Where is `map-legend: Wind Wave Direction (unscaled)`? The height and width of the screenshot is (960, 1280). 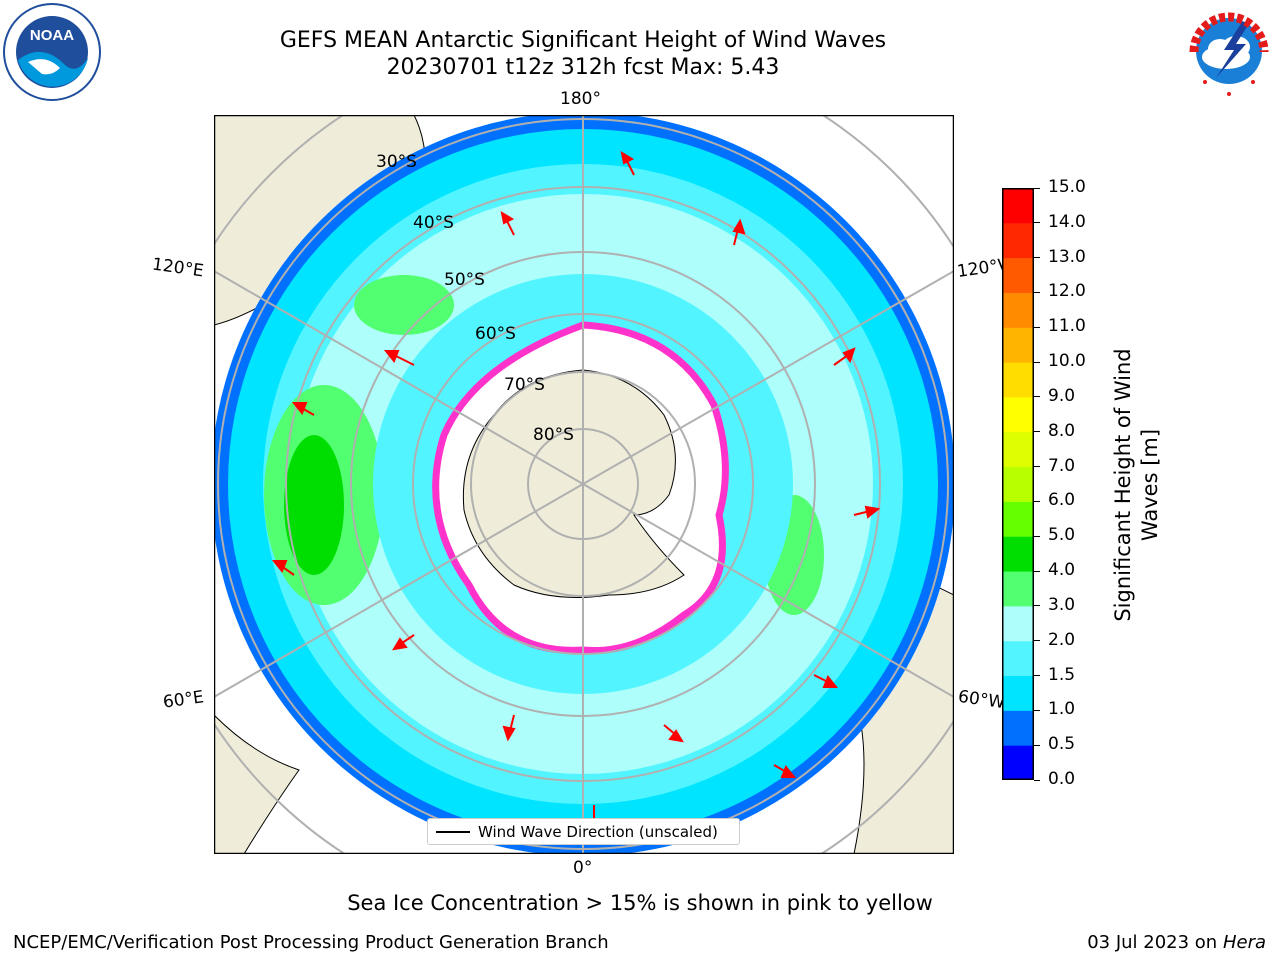 map-legend: Wind Wave Direction (unscaled) is located at coordinates (583, 831).